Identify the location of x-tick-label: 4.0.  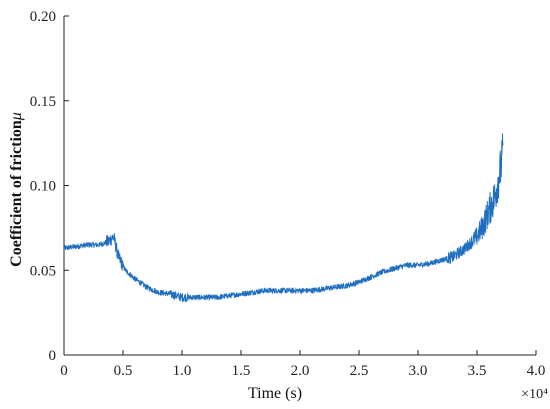
(536, 371).